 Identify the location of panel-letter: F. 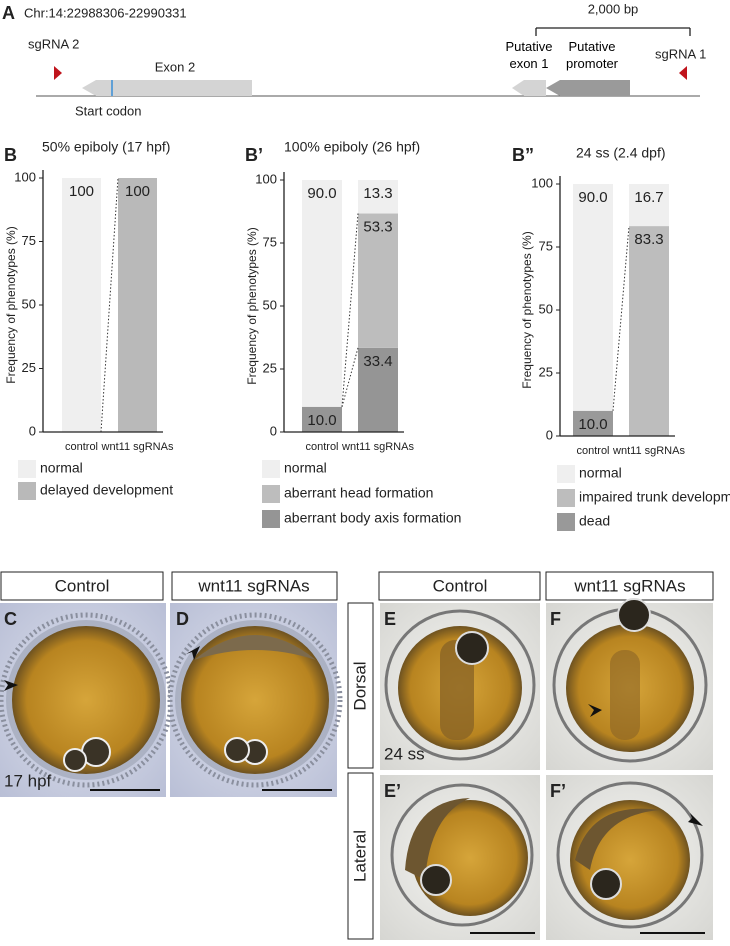
(555, 619).